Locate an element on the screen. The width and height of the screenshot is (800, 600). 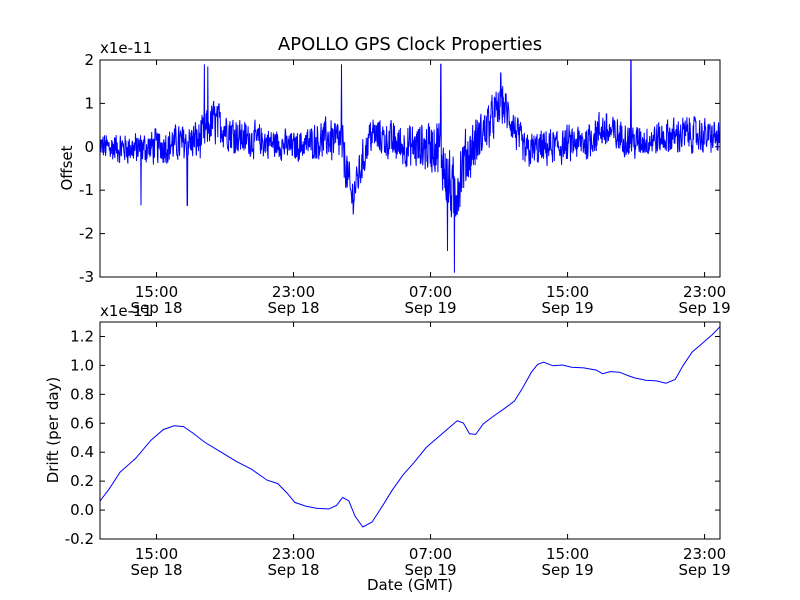
offset-x-tick-time: 07:00 is located at coordinates (430, 292).